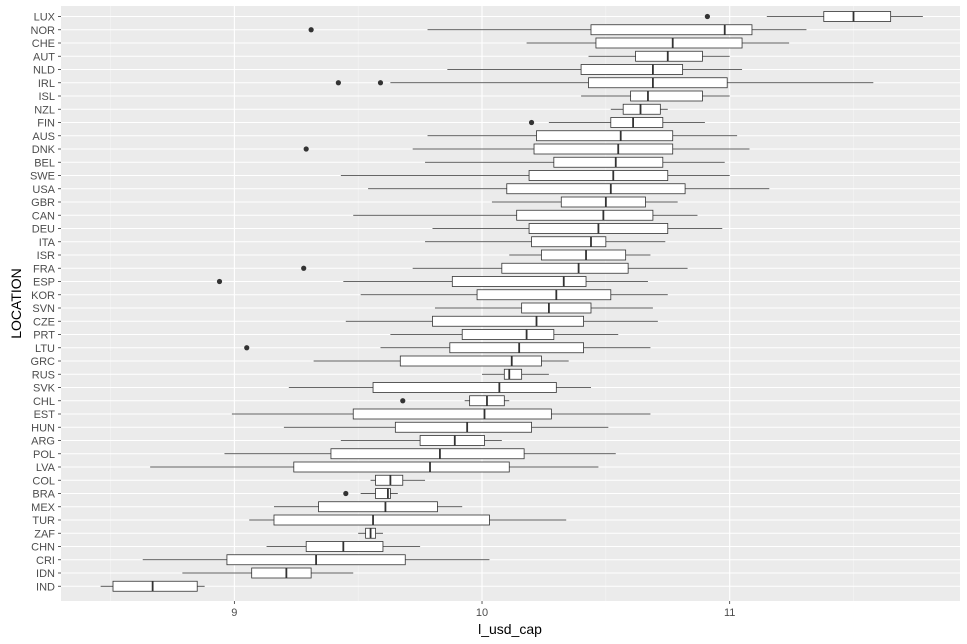 The height and width of the screenshot is (644, 967). I want to click on y-tick-label: IND, so click(45, 587).